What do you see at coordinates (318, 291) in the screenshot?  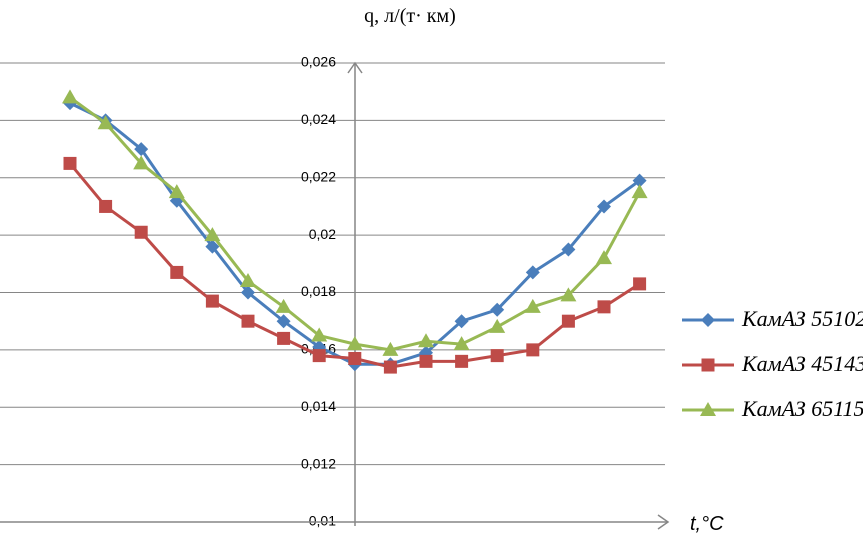 I see `y-tick-label: 0,018` at bounding box center [318, 291].